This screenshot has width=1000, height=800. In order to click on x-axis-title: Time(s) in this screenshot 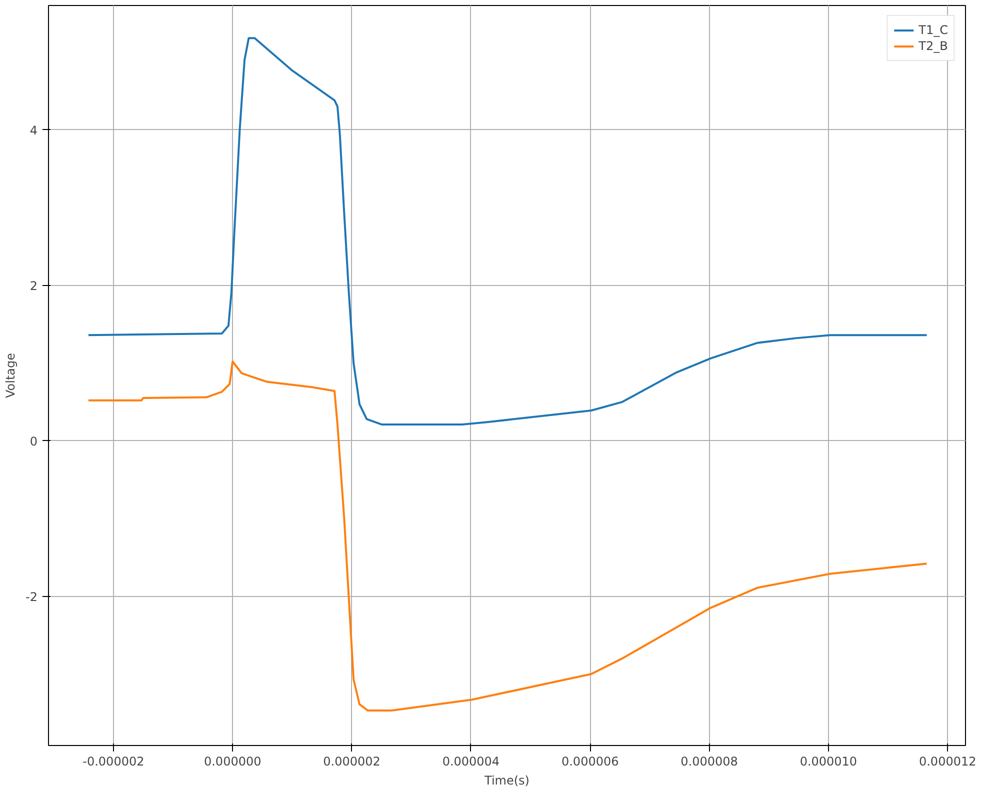, I will do `click(507, 781)`.